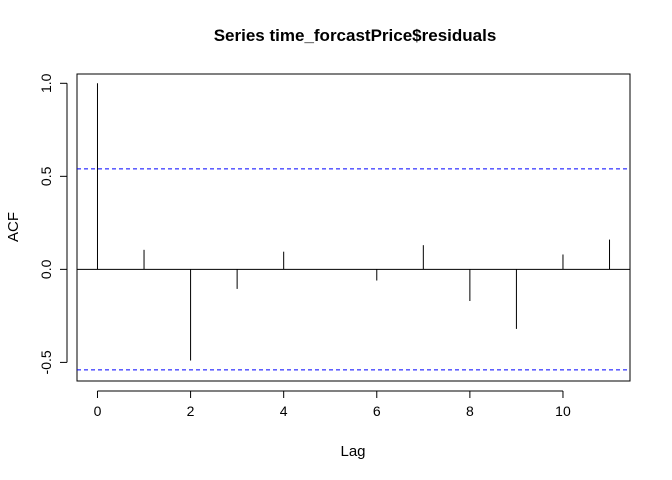 The width and height of the screenshot is (672, 480). What do you see at coordinates (46, 269) in the screenshot?
I see `y-tick-label: 0.0` at bounding box center [46, 269].